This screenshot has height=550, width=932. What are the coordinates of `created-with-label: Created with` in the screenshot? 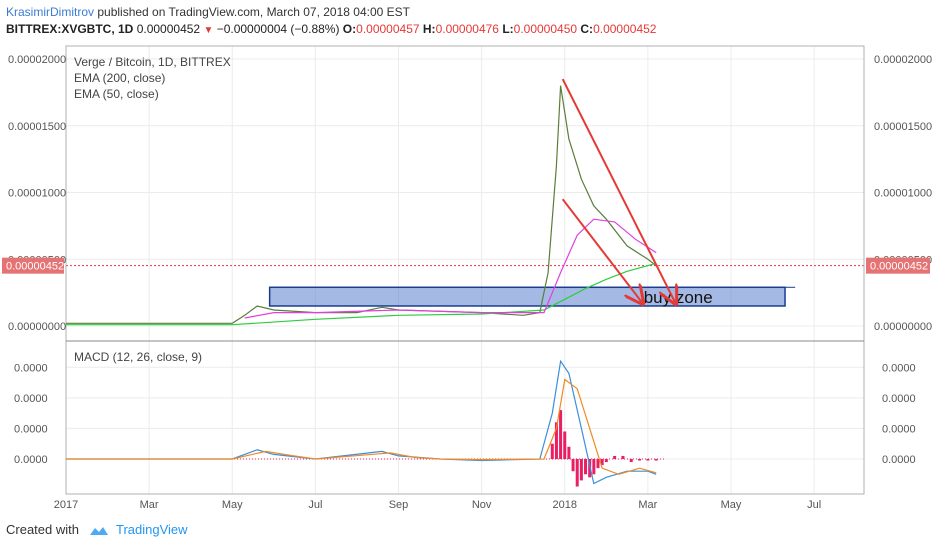 It's located at (42, 529).